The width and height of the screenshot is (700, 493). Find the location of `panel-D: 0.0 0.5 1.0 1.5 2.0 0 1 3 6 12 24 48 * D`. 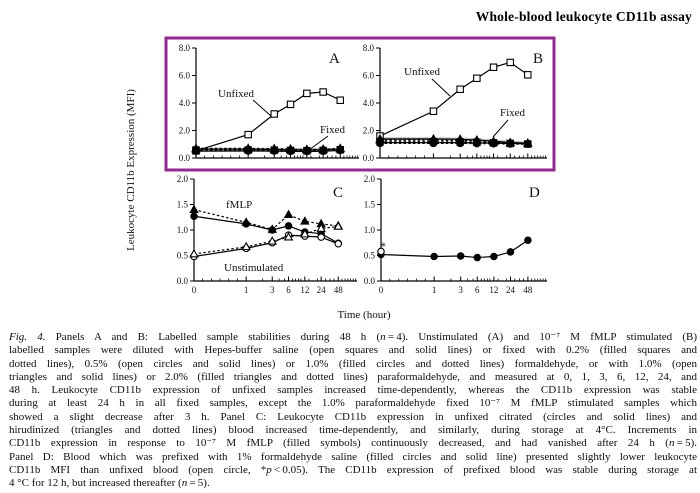

panel-D: 0.0 0.5 1.0 1.5 2.0 0 1 3 6 12 24 48 * D is located at coordinates (455, 234).